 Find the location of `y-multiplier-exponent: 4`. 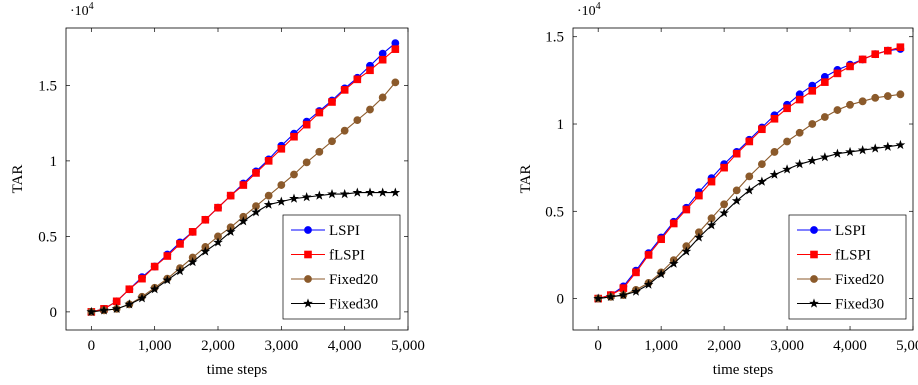

y-multiplier-exponent: 4 is located at coordinates (598, 6).